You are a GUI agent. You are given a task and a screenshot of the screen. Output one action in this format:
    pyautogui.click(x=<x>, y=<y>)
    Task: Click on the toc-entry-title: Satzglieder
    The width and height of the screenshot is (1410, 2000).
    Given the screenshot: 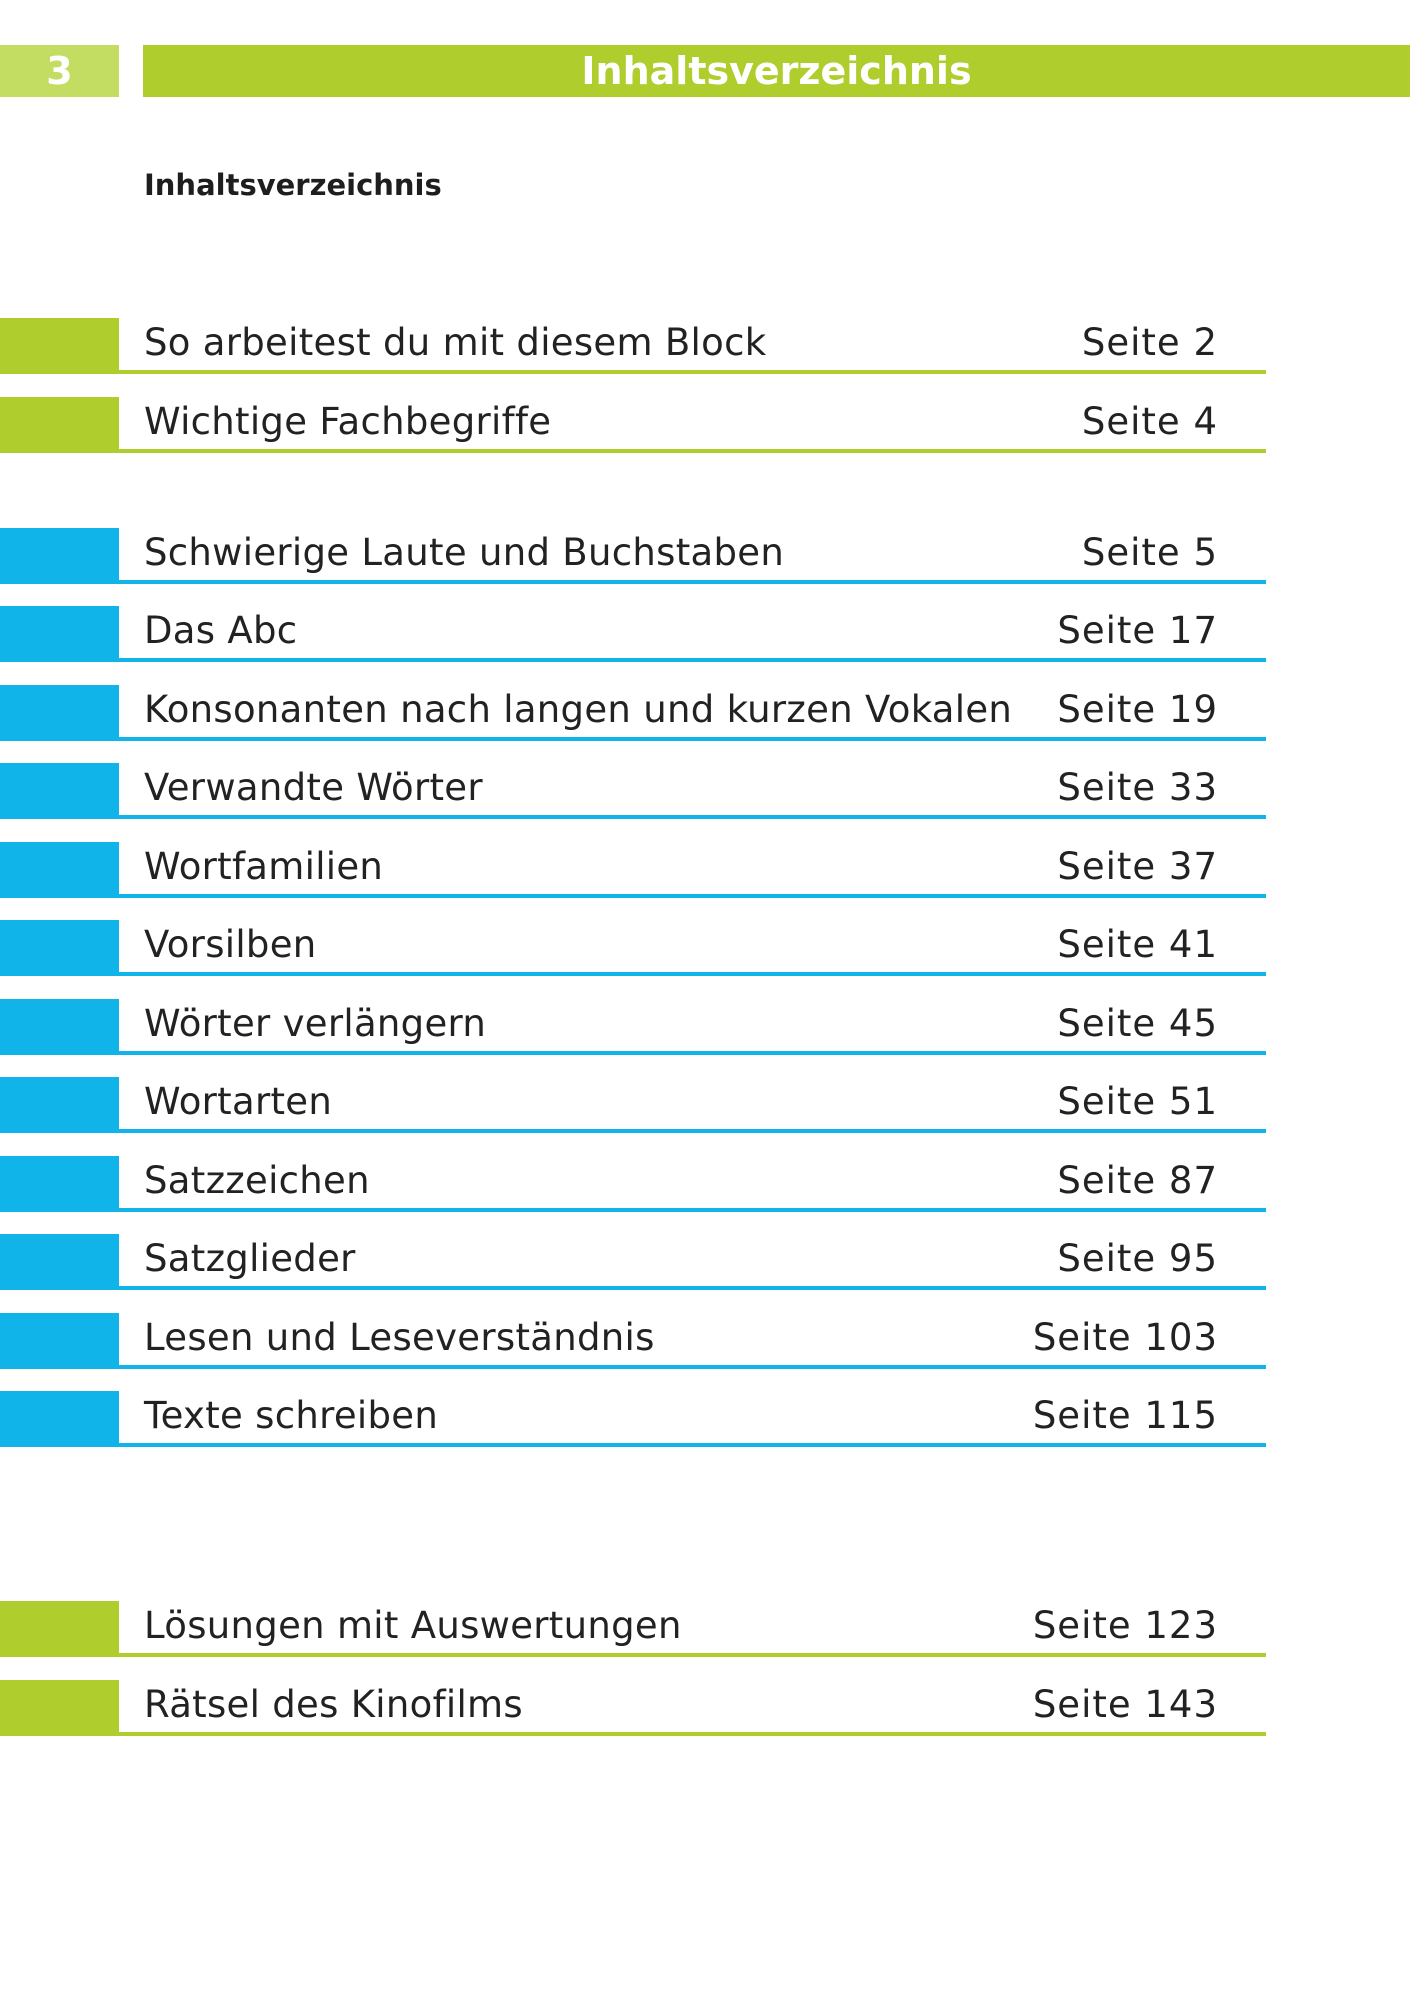 What is the action you would take?
    pyautogui.click(x=250, y=1258)
    